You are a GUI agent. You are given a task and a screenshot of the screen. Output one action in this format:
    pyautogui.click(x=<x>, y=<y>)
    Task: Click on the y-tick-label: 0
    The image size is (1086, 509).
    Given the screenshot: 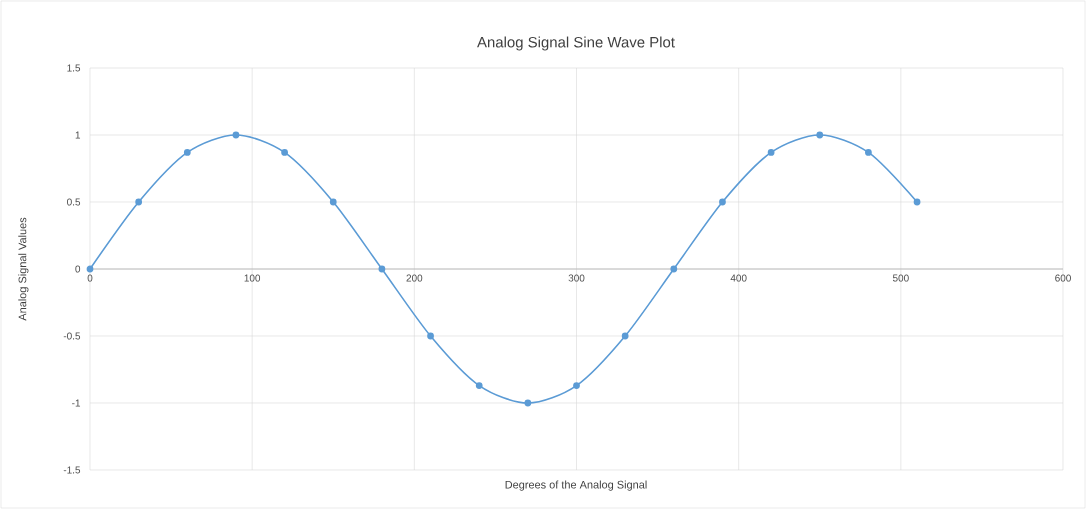 What is the action you would take?
    pyautogui.click(x=78, y=269)
    